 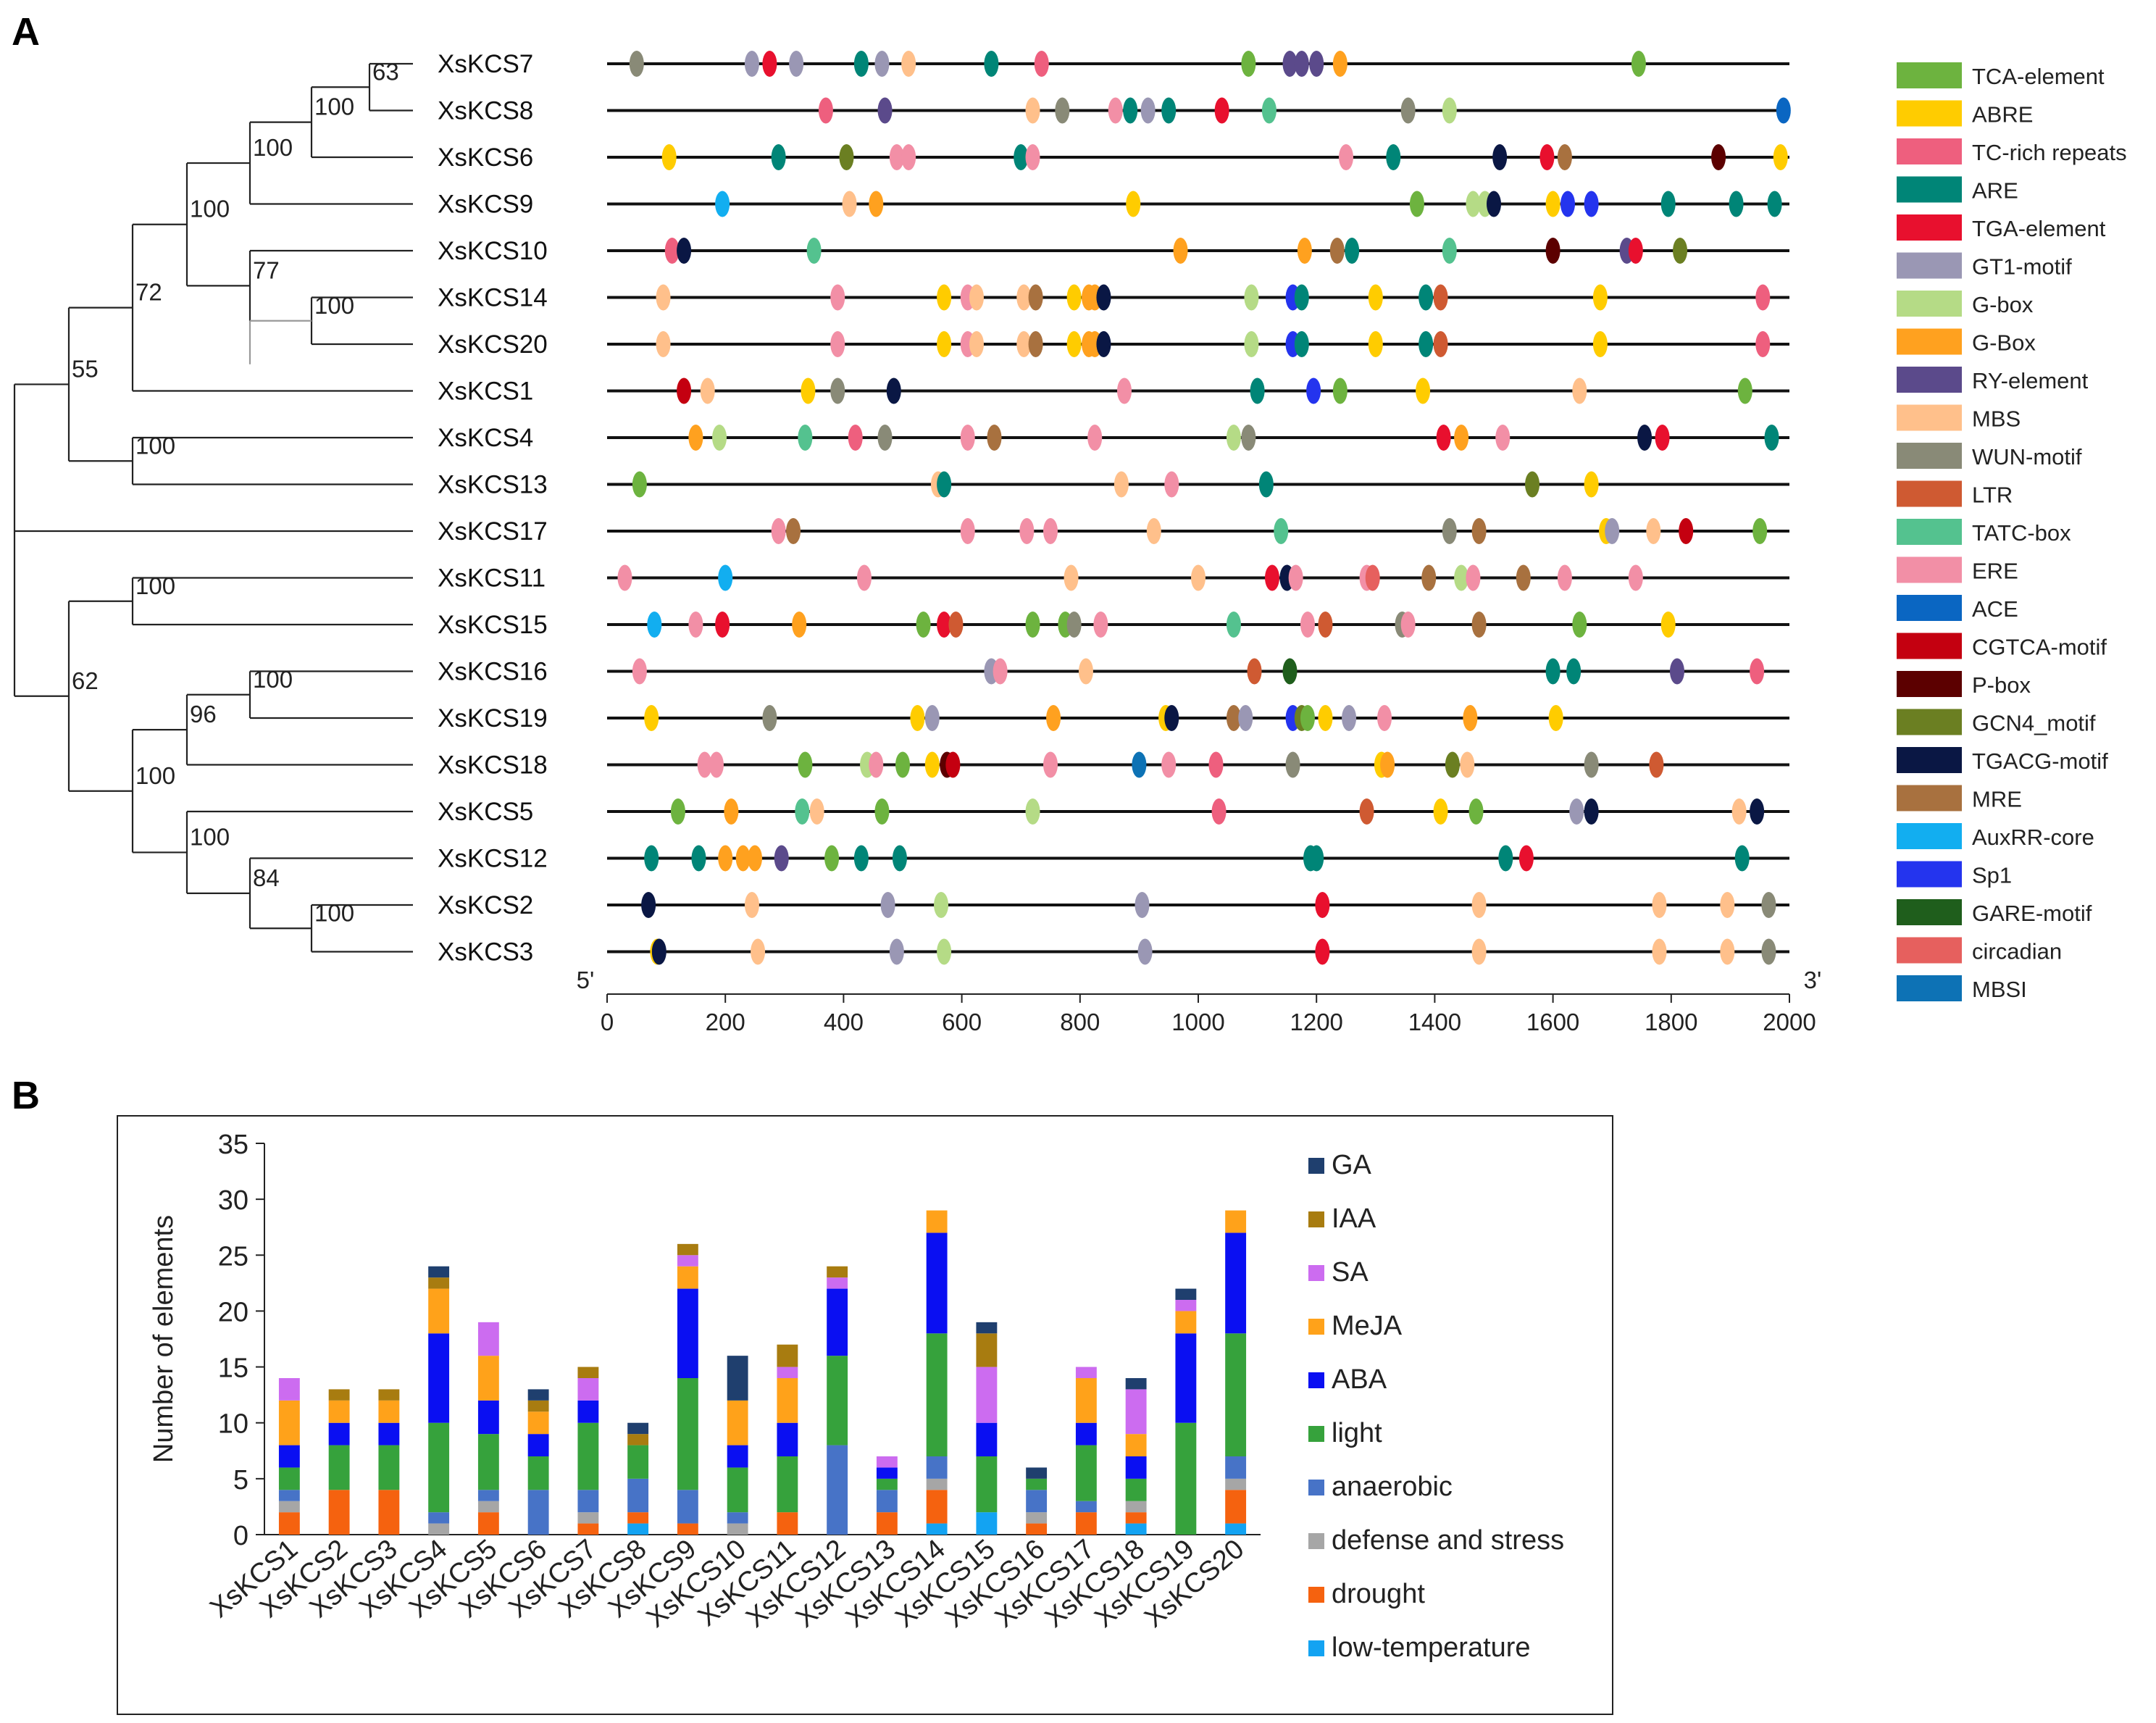 What do you see at coordinates (1186, 1306) in the screenshot?
I see `bar-xskcs19-sa` at bounding box center [1186, 1306].